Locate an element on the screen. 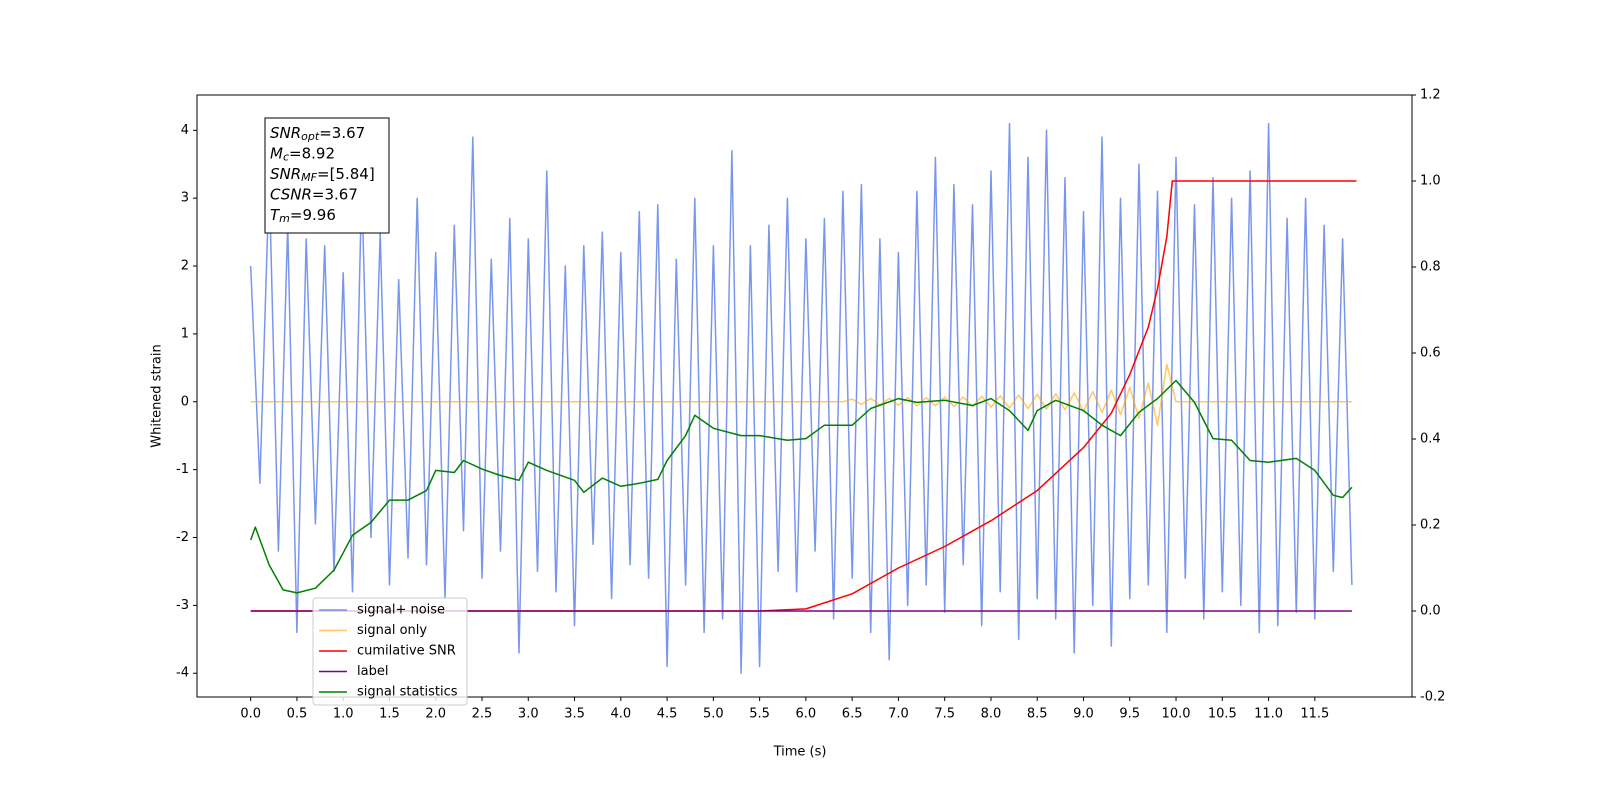  x-tick-label: 4.0 is located at coordinates (620, 714).